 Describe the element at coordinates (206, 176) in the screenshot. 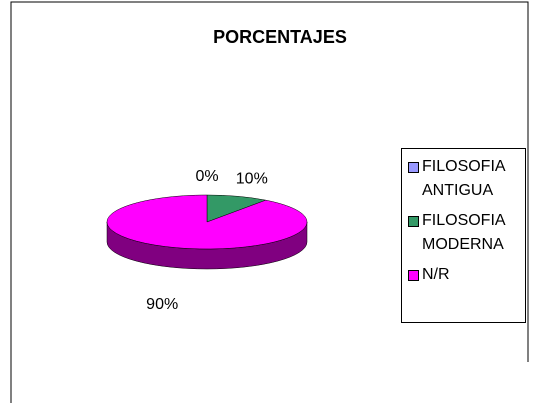

I see `data-label: 0%` at that location.